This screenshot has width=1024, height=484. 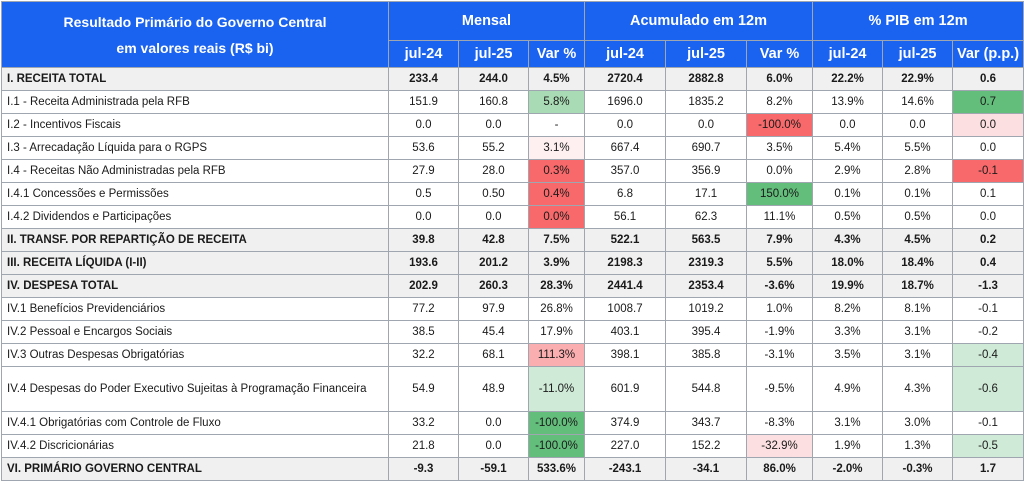 What do you see at coordinates (625, 389) in the screenshot?
I see `cell-acum-jul24: 601.9` at bounding box center [625, 389].